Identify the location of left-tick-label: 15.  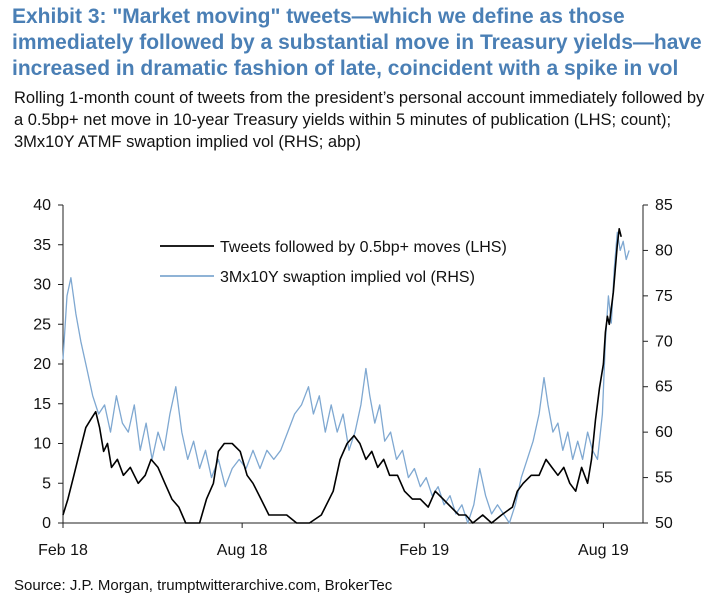
(42, 404).